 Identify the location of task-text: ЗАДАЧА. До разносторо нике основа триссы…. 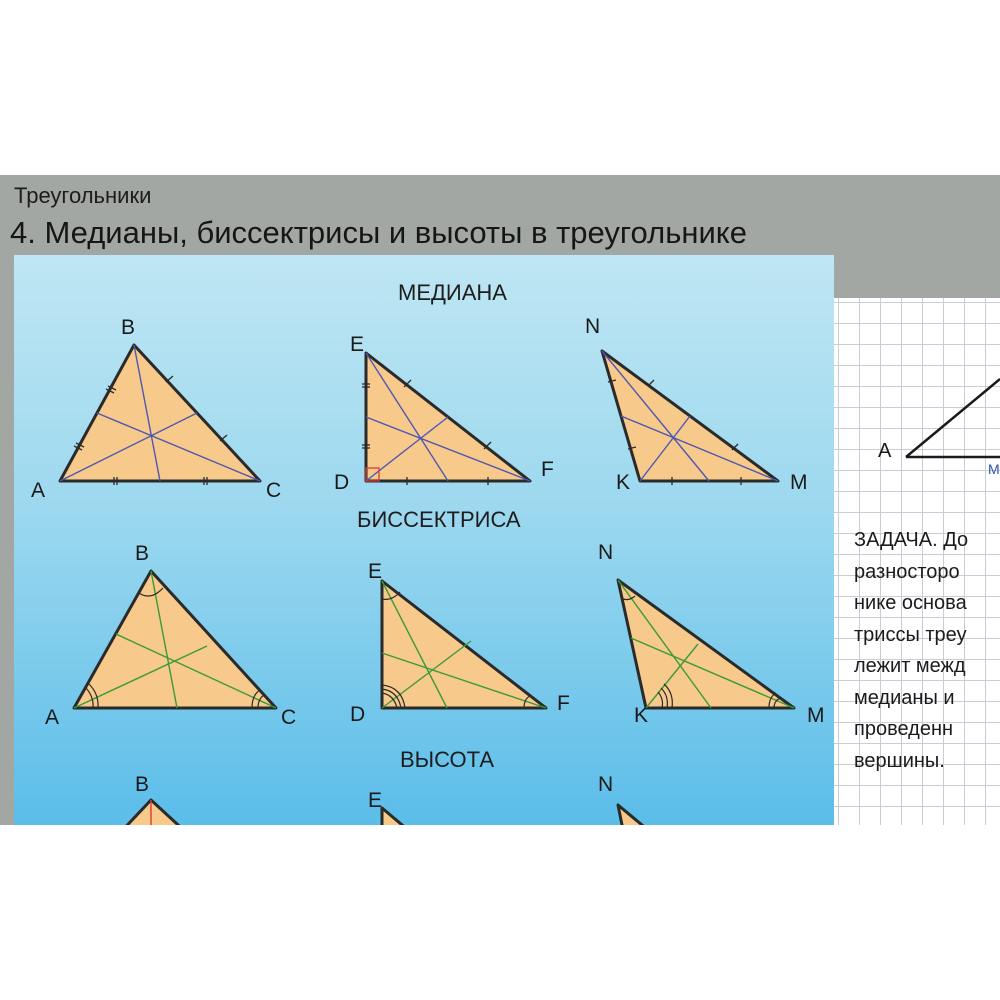
(927, 651).